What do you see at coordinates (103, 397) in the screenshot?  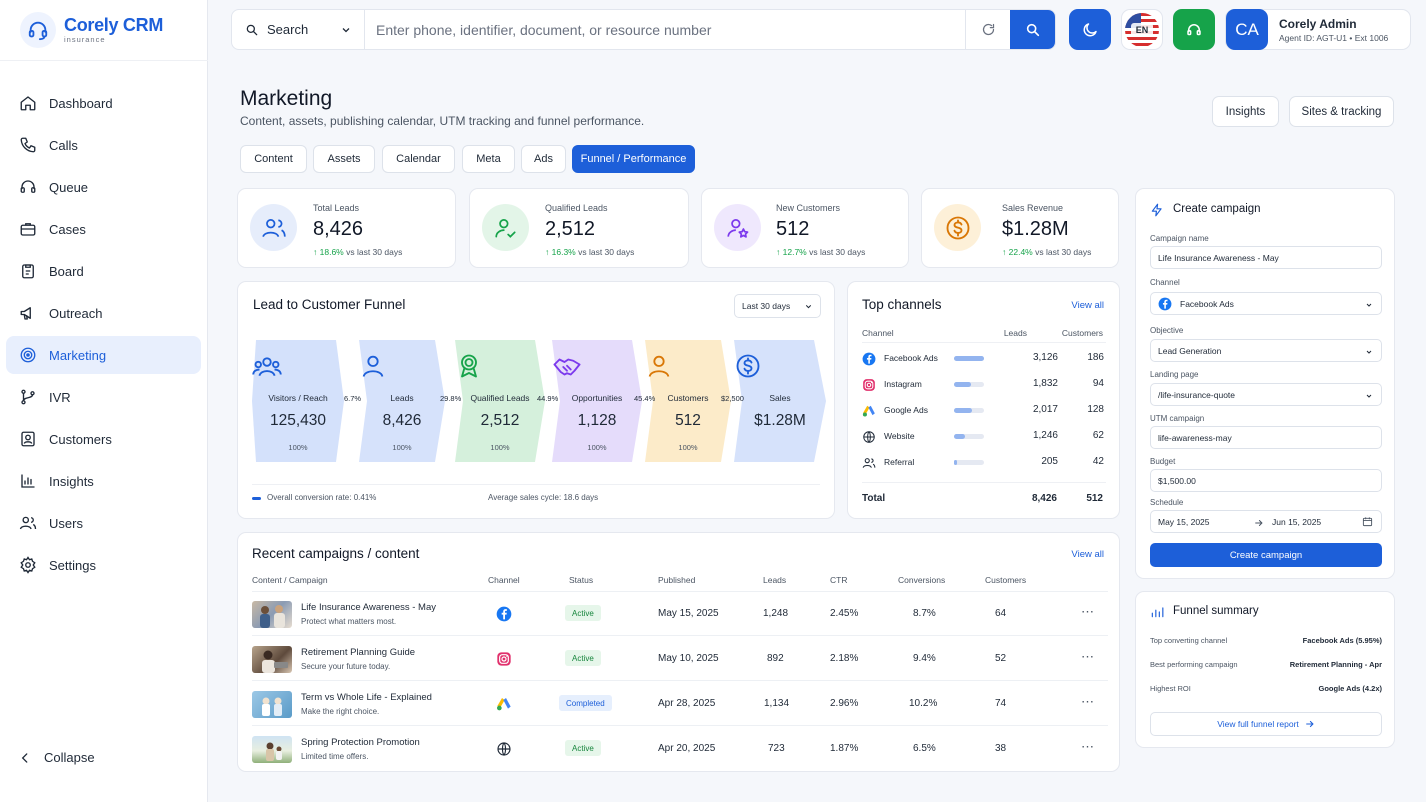 I see `sidebar-item-ivr: IVR` at bounding box center [103, 397].